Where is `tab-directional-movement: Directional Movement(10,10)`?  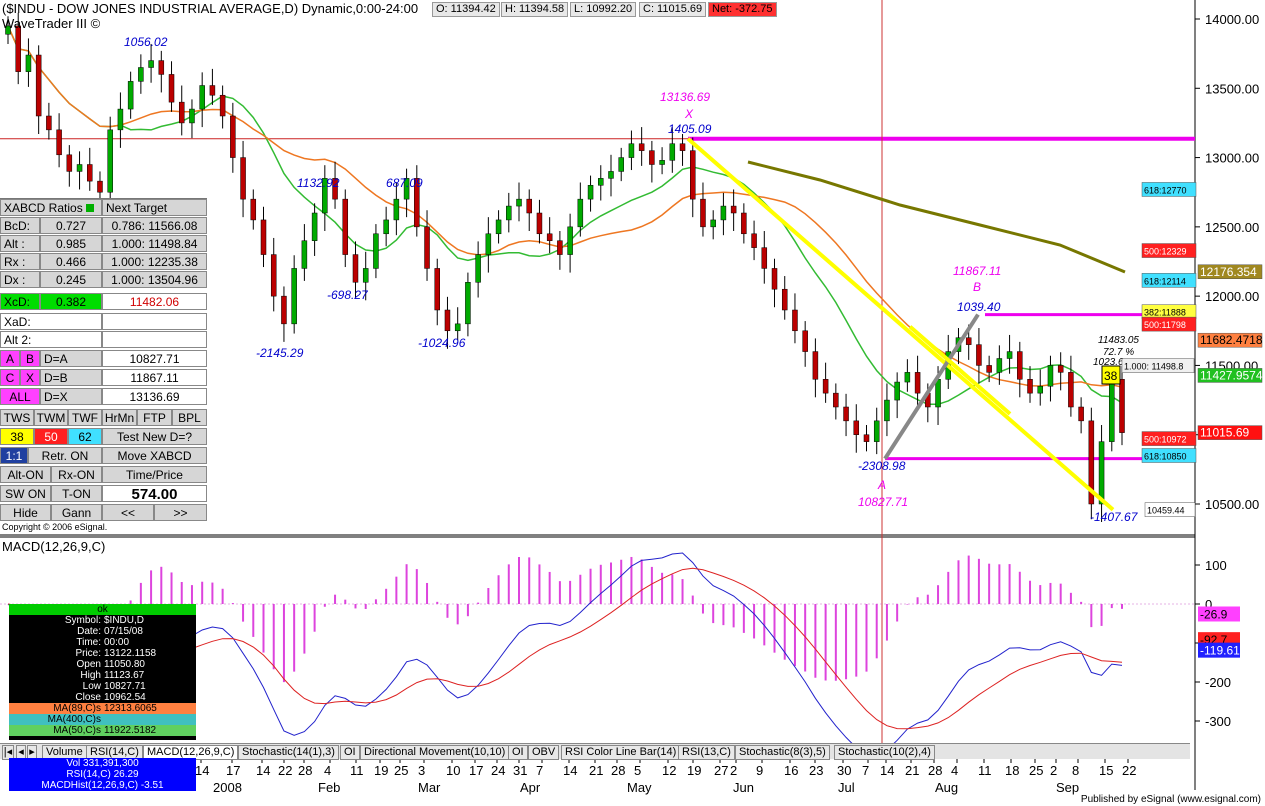
tab-directional-movement: Directional Movement(10,10) is located at coordinates (435, 752).